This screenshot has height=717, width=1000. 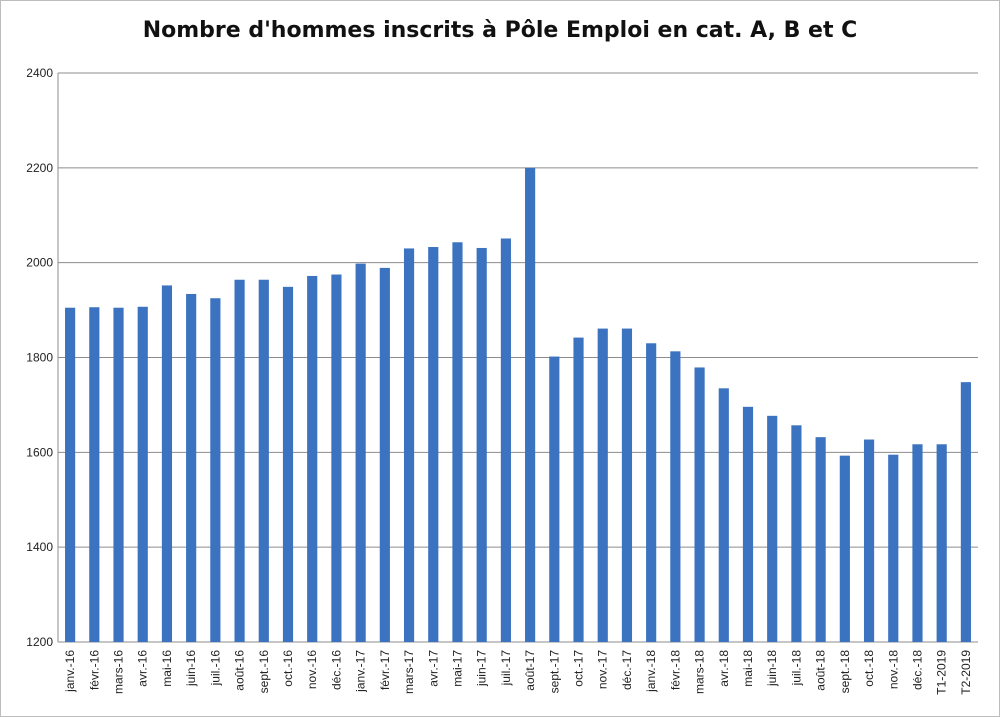 I want to click on x-tick-label: oct.-18, so click(x=869, y=668).